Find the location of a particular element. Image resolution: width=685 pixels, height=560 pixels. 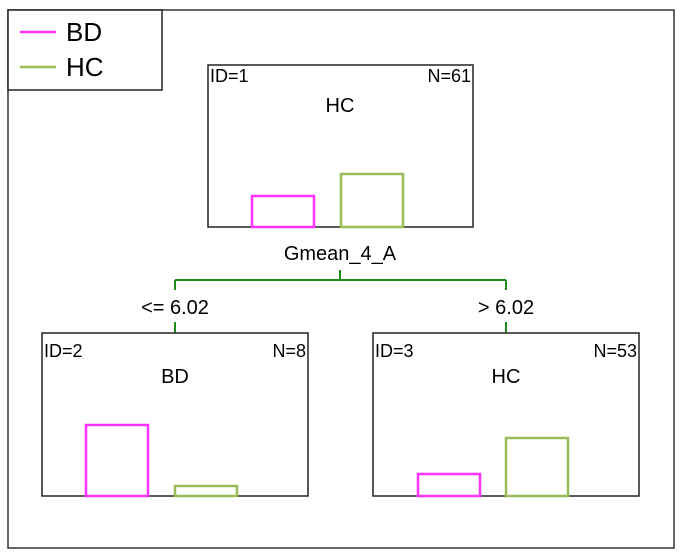

node-root: ID=1 N=61 HC is located at coordinates (340, 146).